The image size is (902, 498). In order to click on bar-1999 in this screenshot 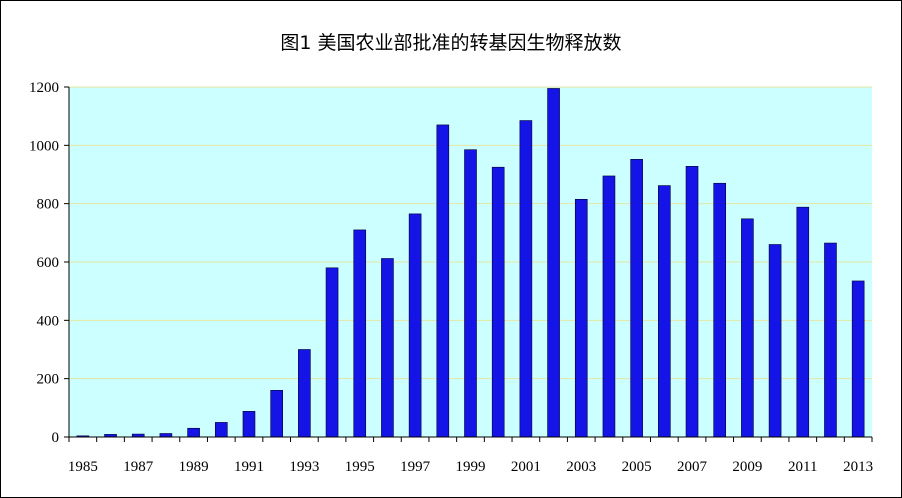, I will do `click(470, 293)`.